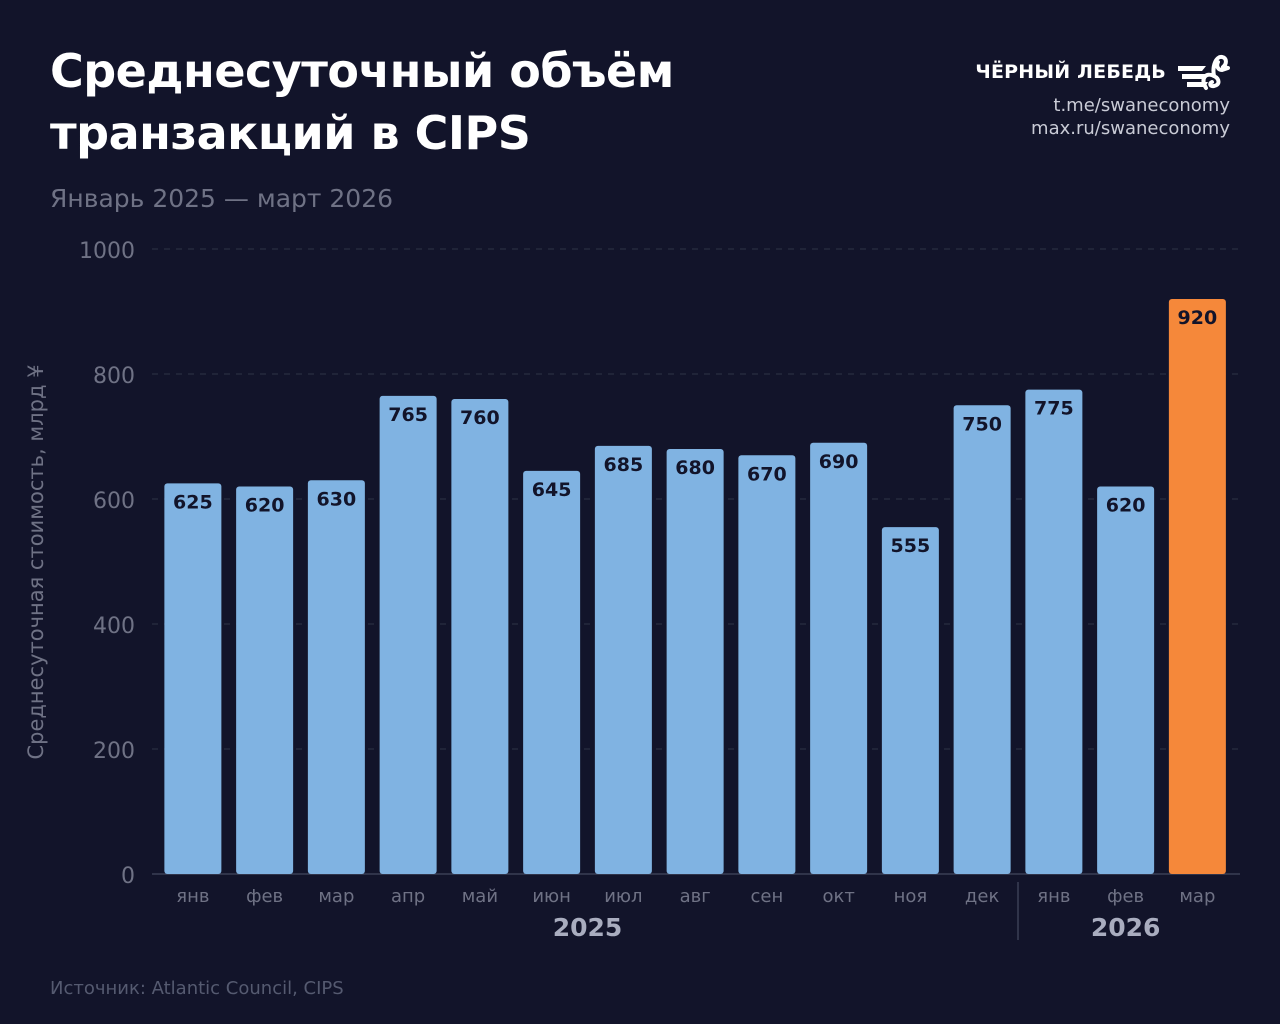 This screenshot has height=1024, width=1280. Describe the element at coordinates (982, 424) in the screenshot. I see `data-label: 750` at that location.